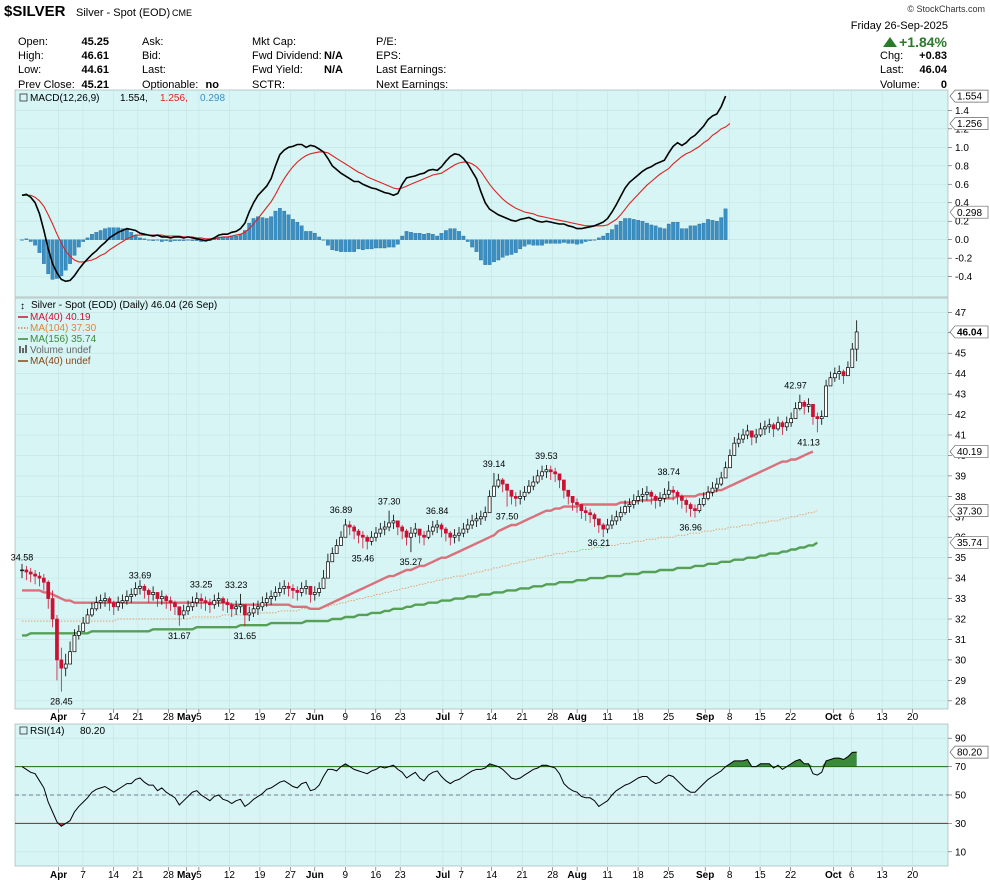 This screenshot has width=990, height=883. Describe the element at coordinates (969, 511) in the screenshot. I see `price-value-tag: 37.30` at that location.